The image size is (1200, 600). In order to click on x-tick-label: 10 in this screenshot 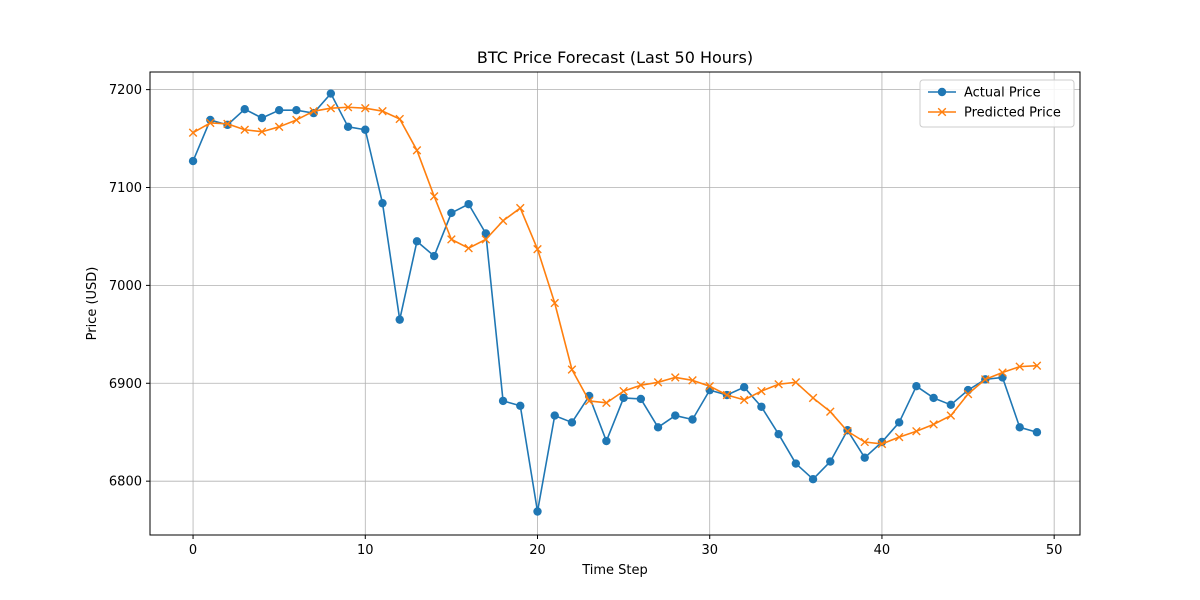, I will do `click(365, 550)`.